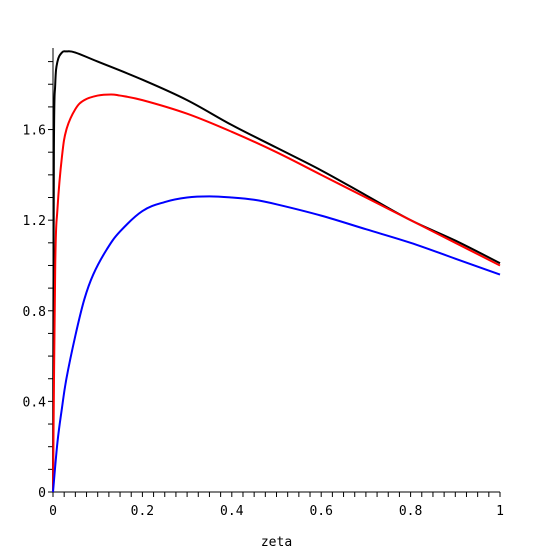  I want to click on x-tick-label: 1, so click(500, 511).